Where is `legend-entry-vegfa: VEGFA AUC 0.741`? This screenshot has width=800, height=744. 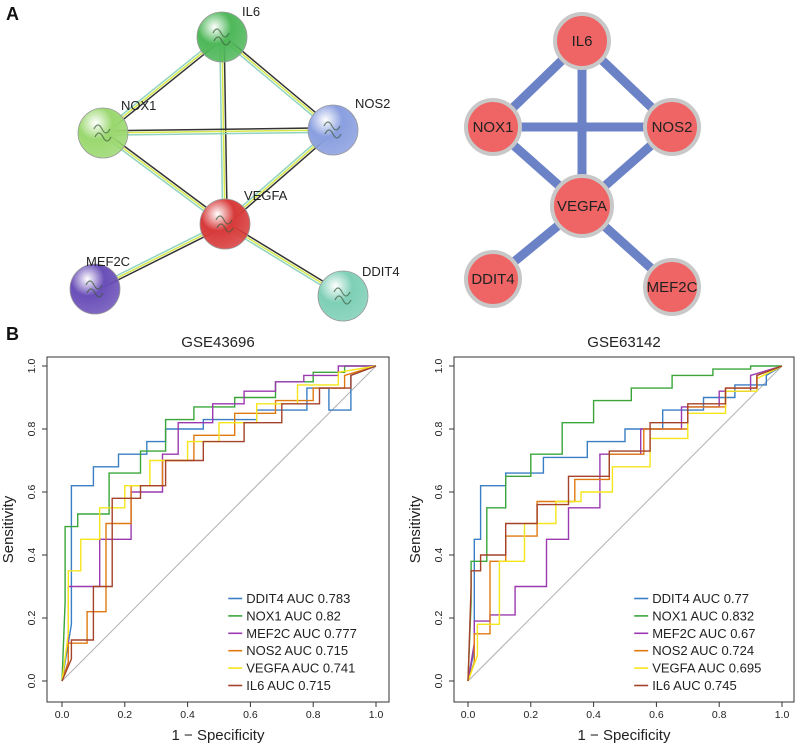
legend-entry-vegfa: VEGFA AUC 0.741 is located at coordinates (300, 668).